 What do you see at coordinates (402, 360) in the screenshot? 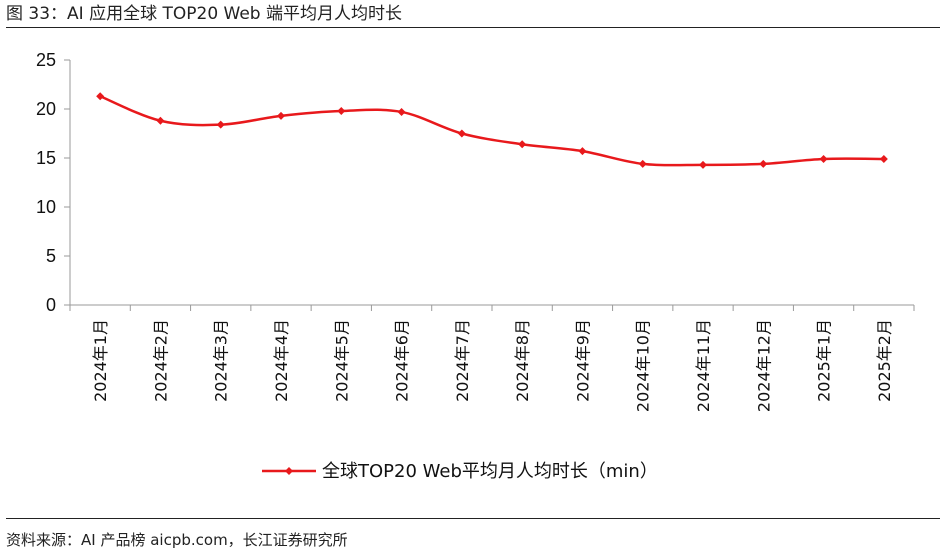
I see `x-tick-label: 2024年6月` at bounding box center [402, 360].